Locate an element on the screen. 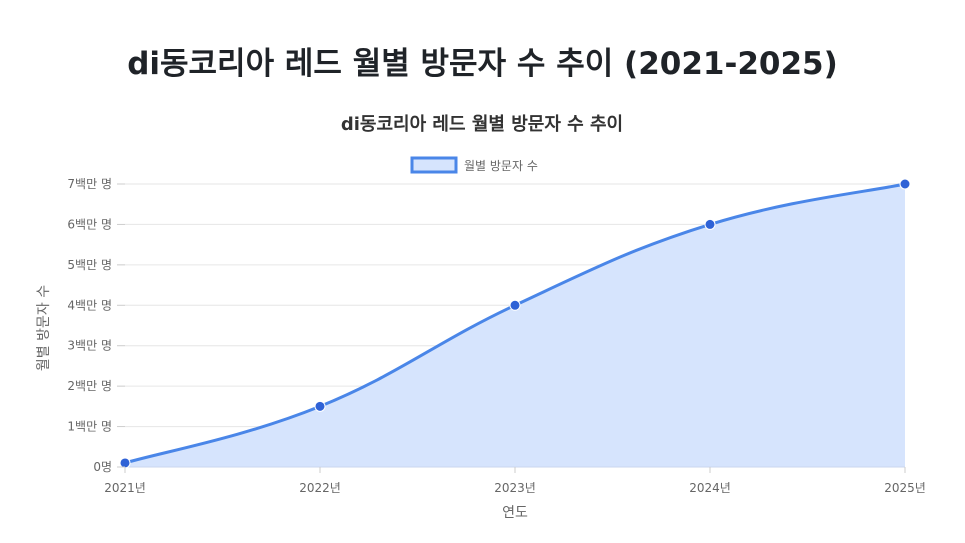 The image size is (965, 543). legend: 월별 방문자 수 is located at coordinates (474, 165).